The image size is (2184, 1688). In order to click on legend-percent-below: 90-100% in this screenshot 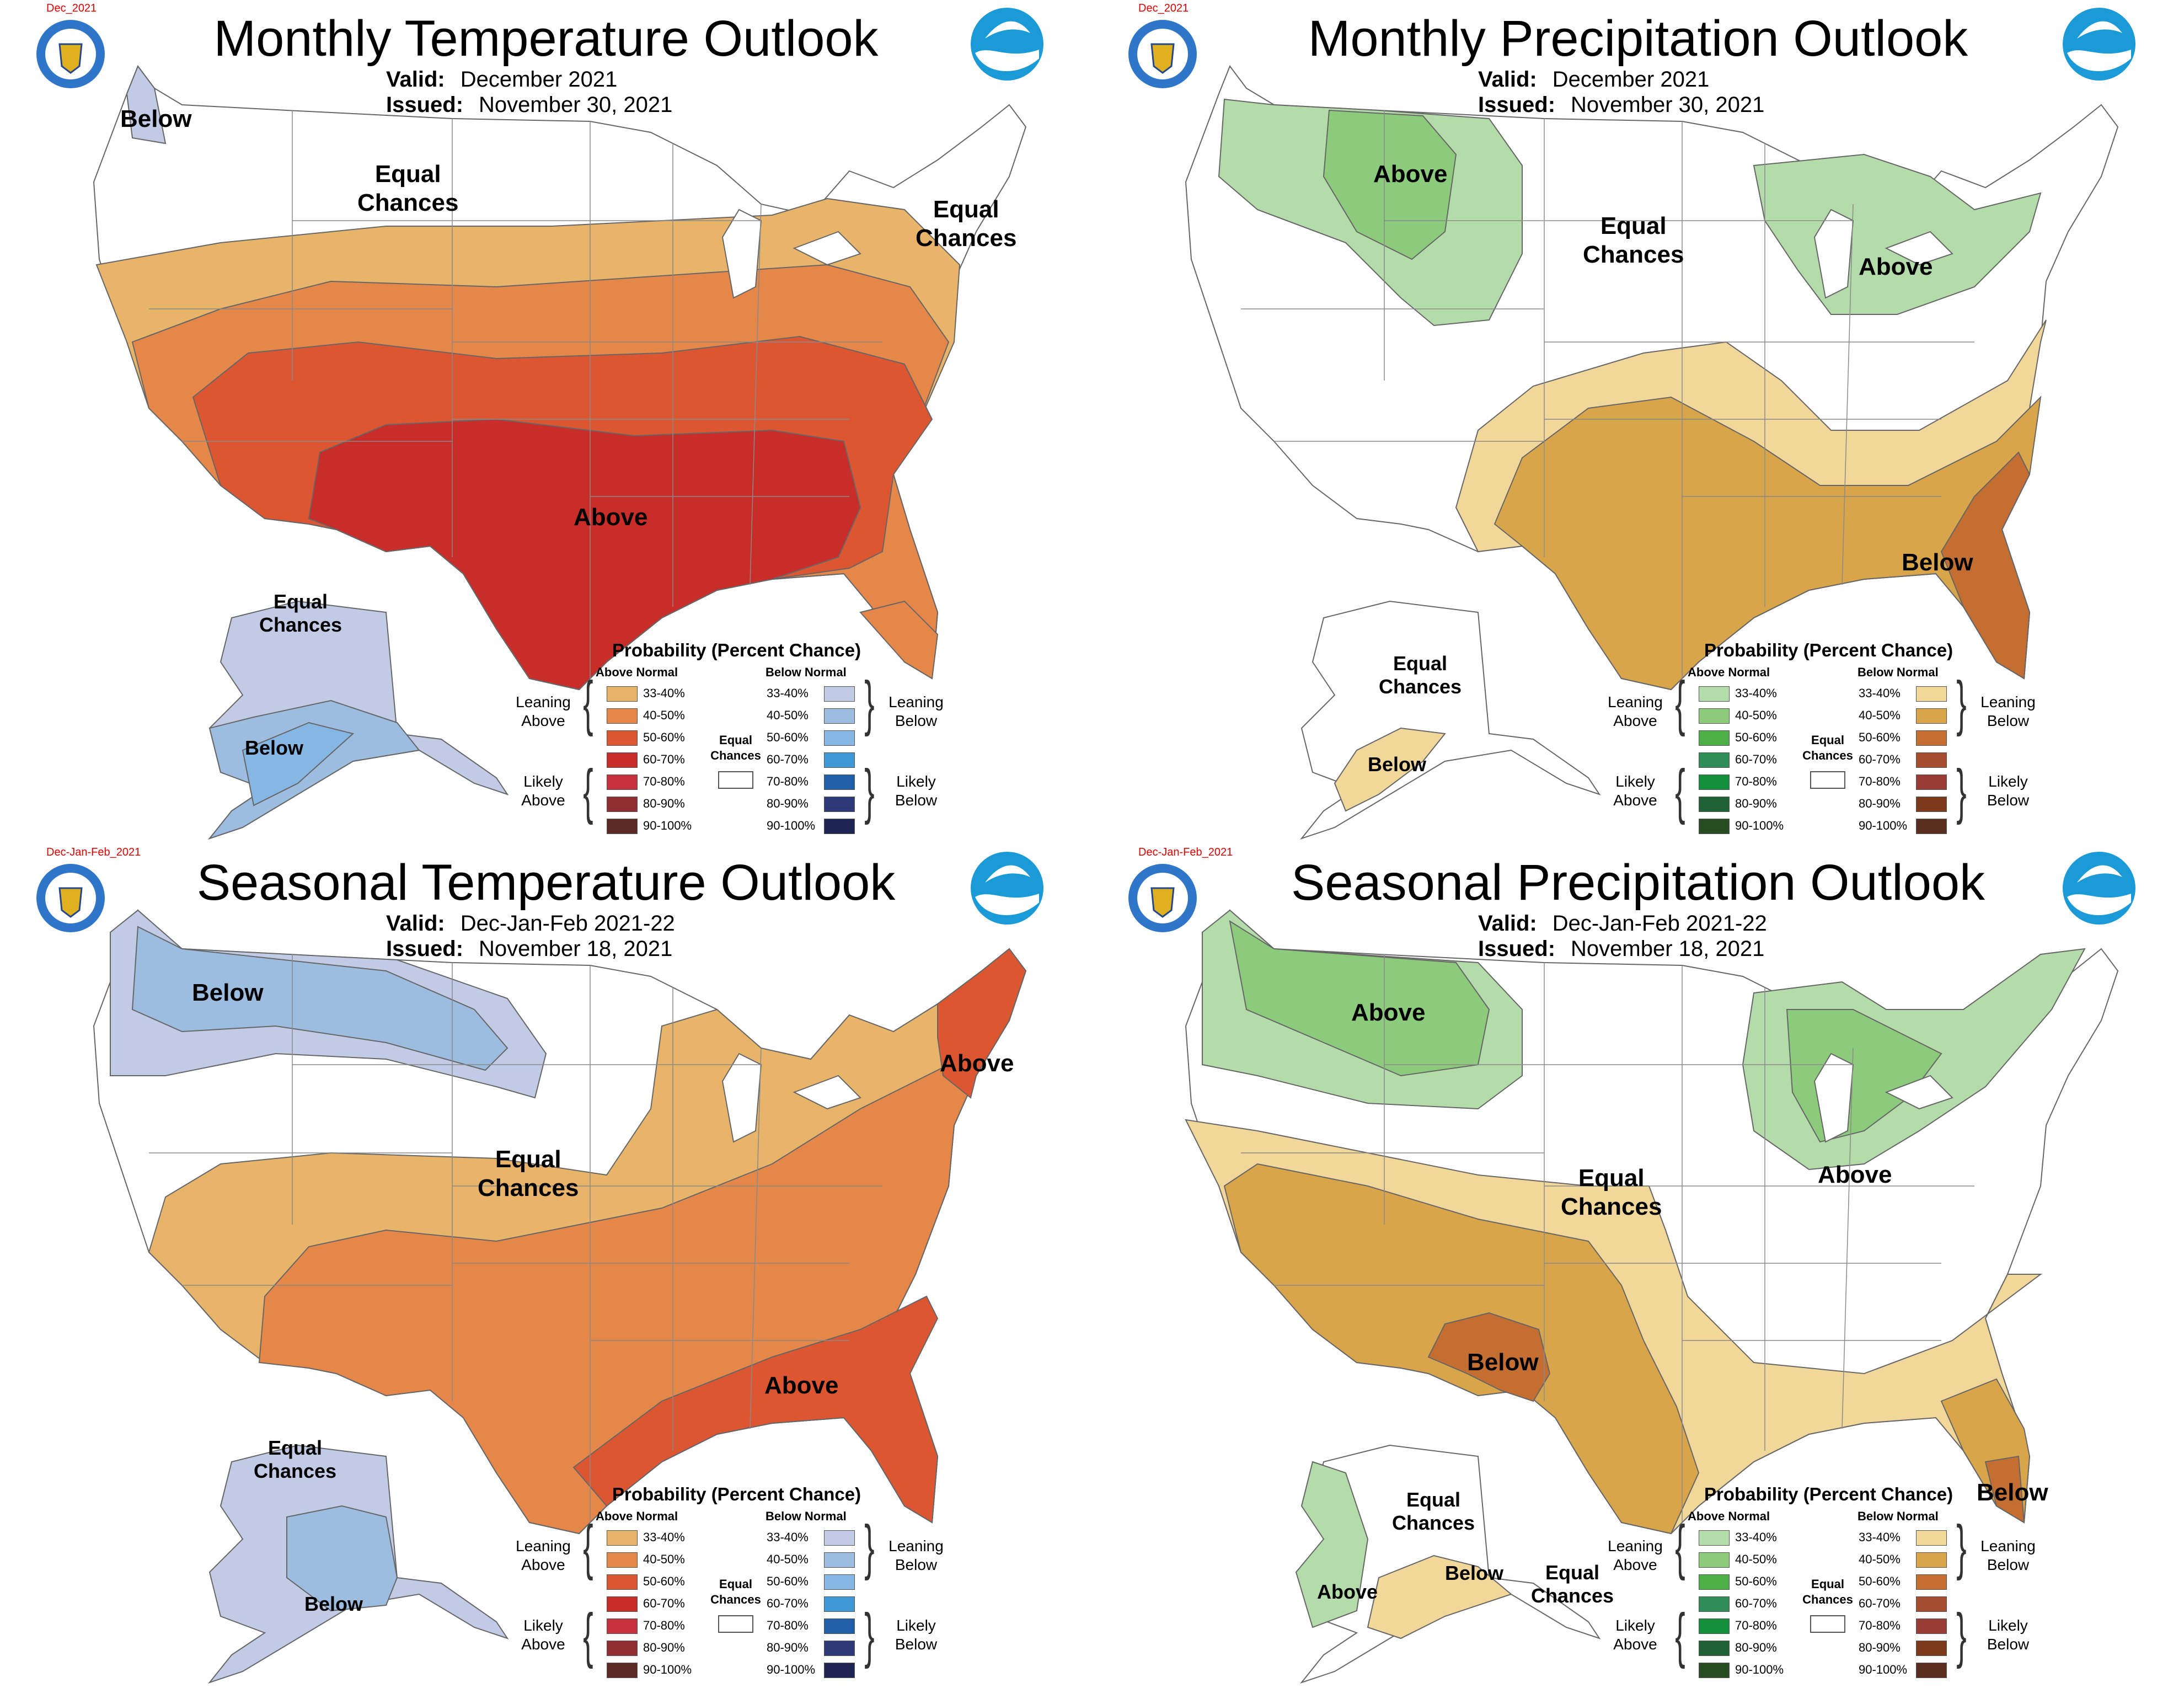, I will do `click(791, 1670)`.